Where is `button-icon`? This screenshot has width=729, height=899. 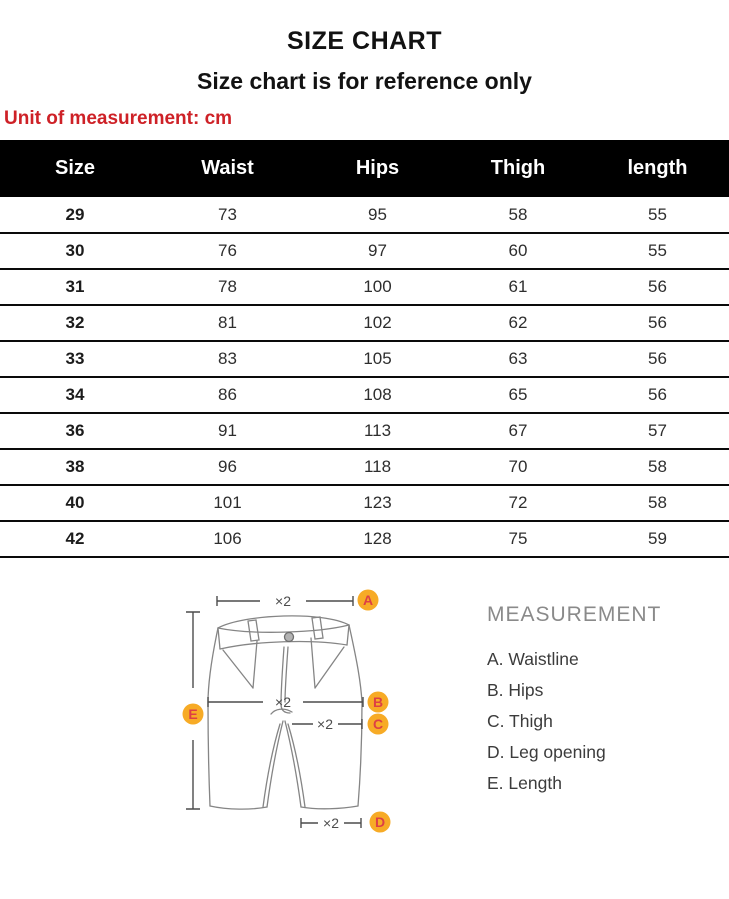
button-icon is located at coordinates (289, 637).